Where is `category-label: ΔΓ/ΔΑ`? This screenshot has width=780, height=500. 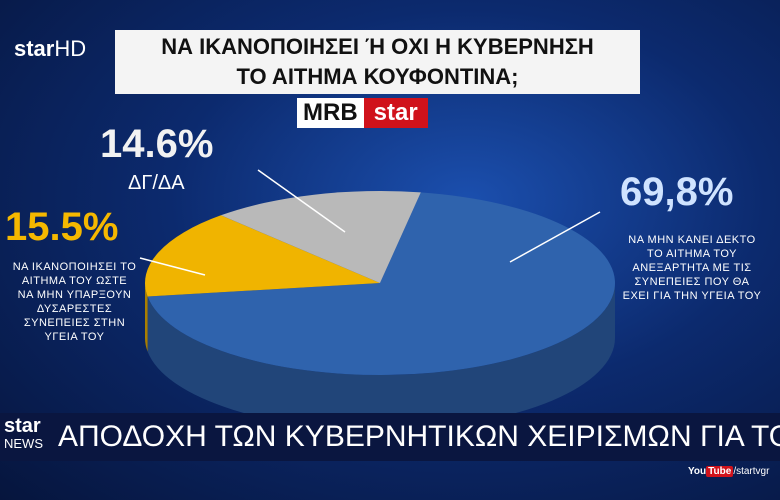
category-label: ΔΓ/ΔΑ is located at coordinates (156, 183).